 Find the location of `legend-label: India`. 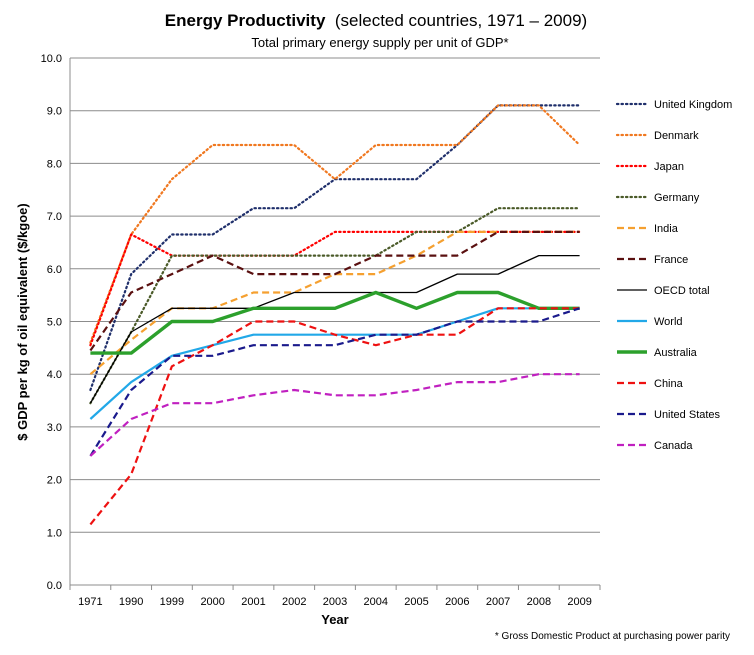

legend-label: India is located at coordinates (666, 229).